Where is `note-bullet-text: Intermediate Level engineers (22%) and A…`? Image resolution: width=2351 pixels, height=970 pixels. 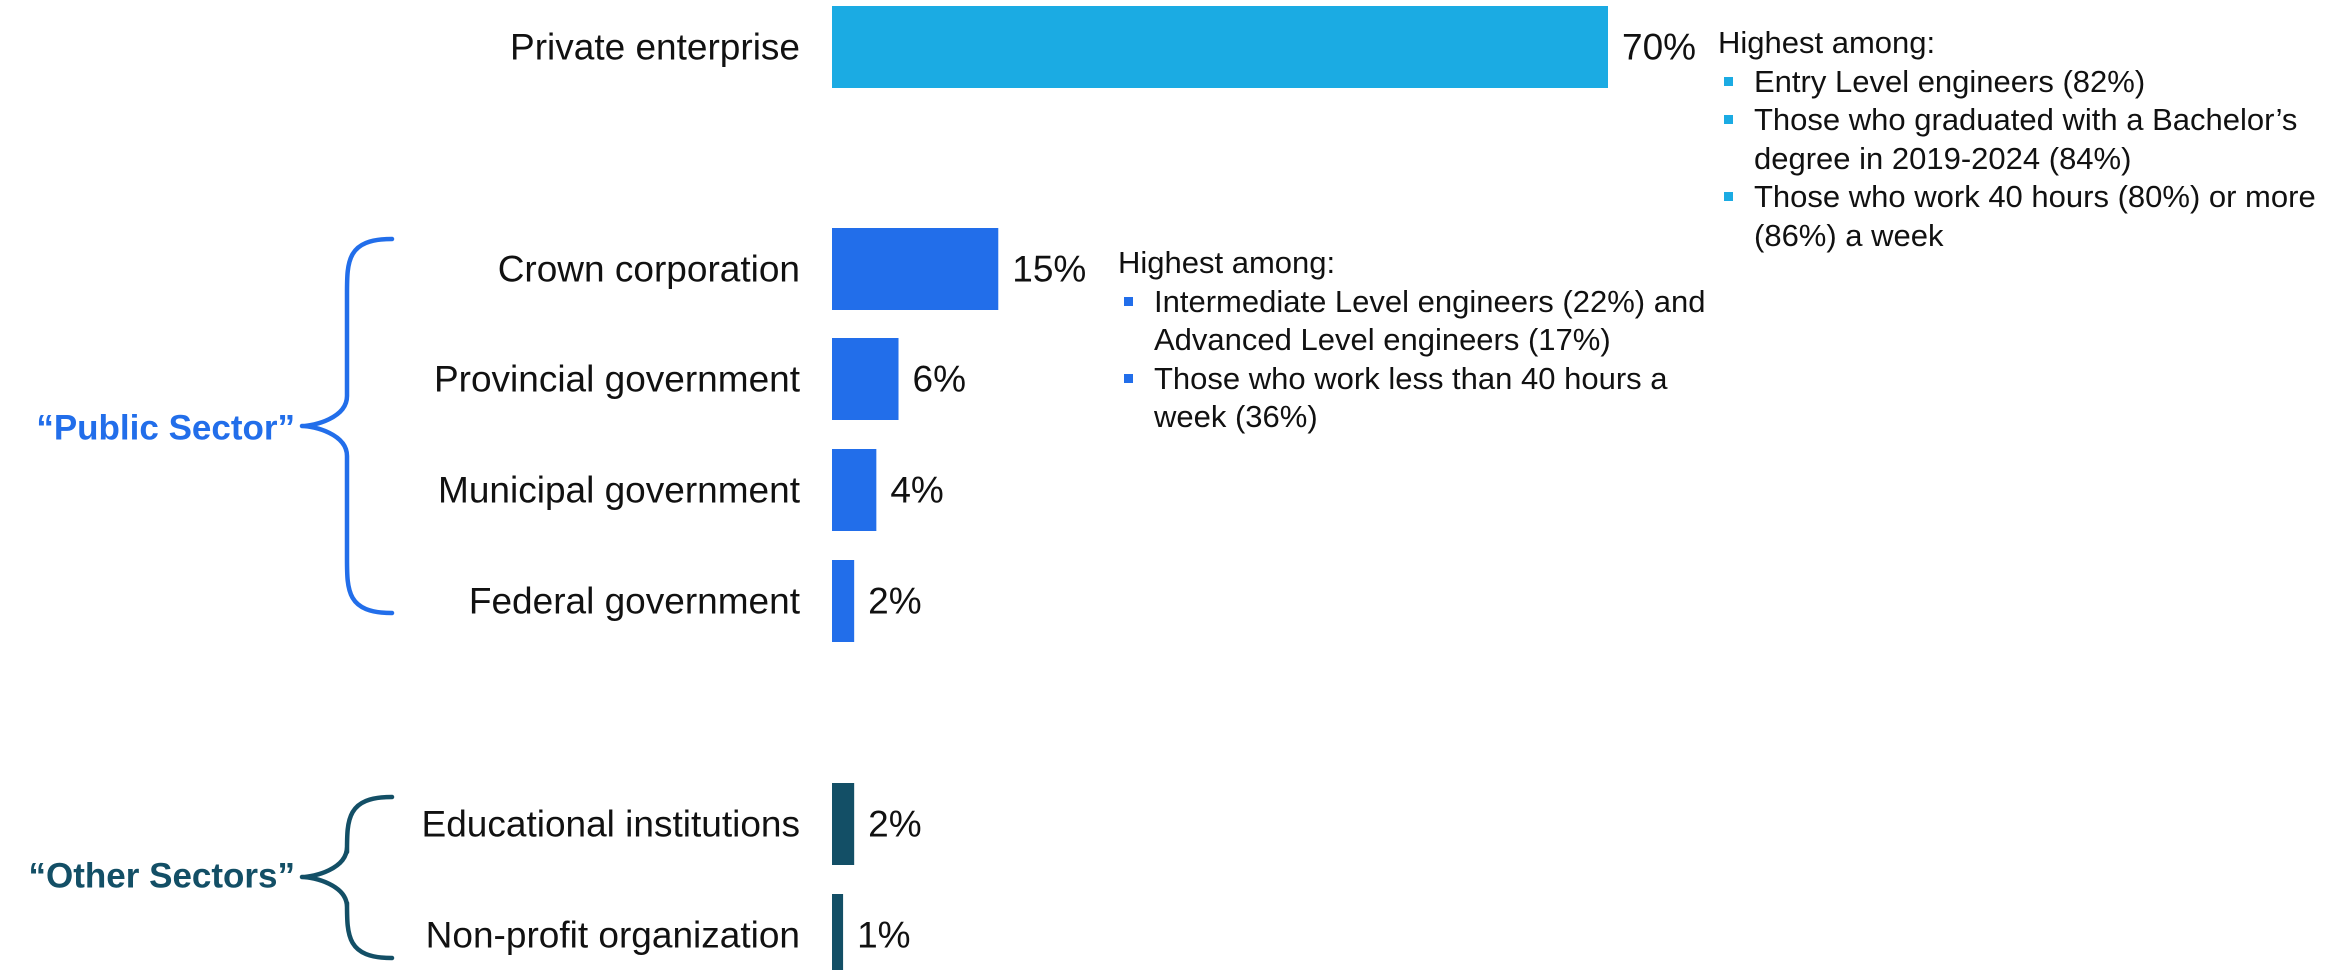 note-bullet-text: Intermediate Level engineers (22%) and A… is located at coordinates (1430, 320).